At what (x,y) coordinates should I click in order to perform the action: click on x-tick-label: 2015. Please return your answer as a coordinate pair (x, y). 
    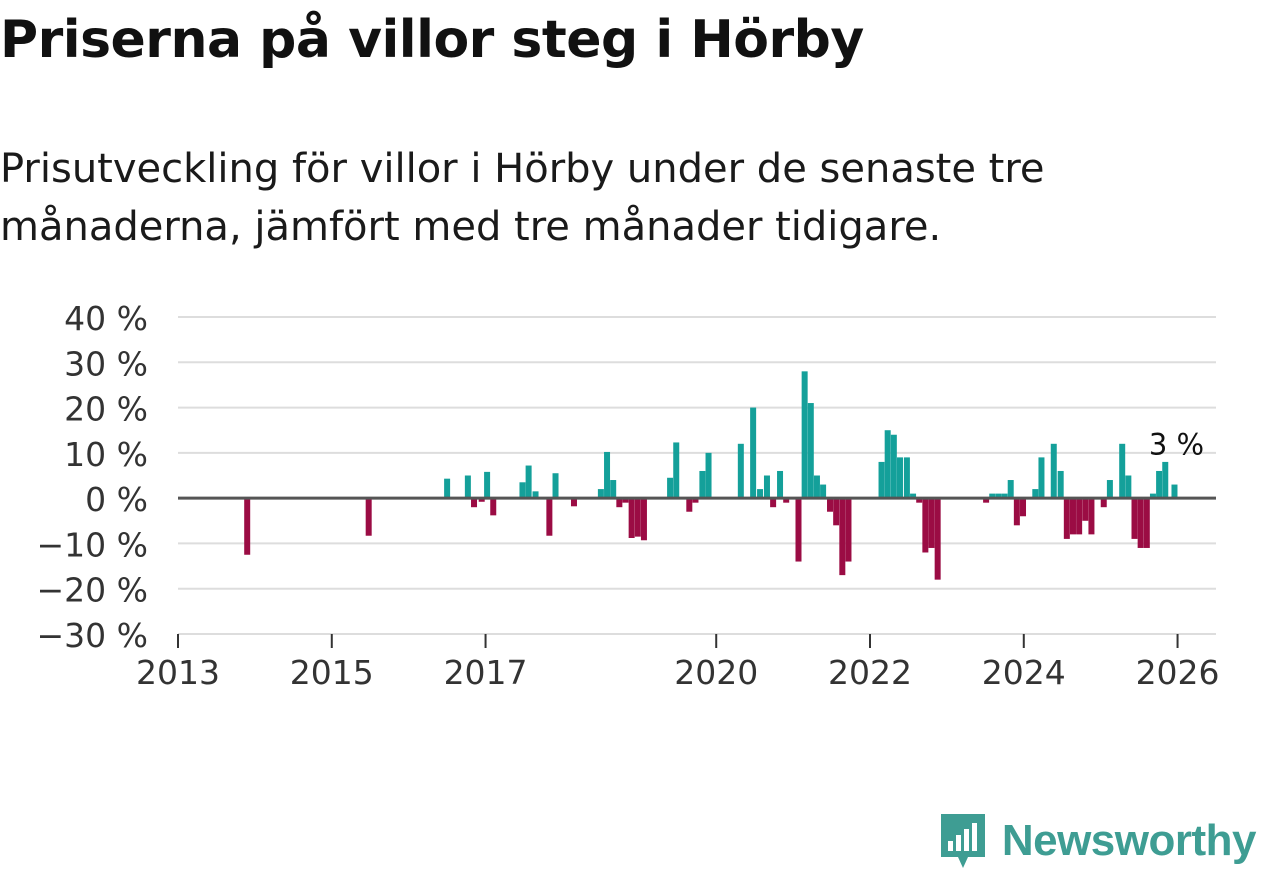
    Looking at the image, I should click on (332, 672).